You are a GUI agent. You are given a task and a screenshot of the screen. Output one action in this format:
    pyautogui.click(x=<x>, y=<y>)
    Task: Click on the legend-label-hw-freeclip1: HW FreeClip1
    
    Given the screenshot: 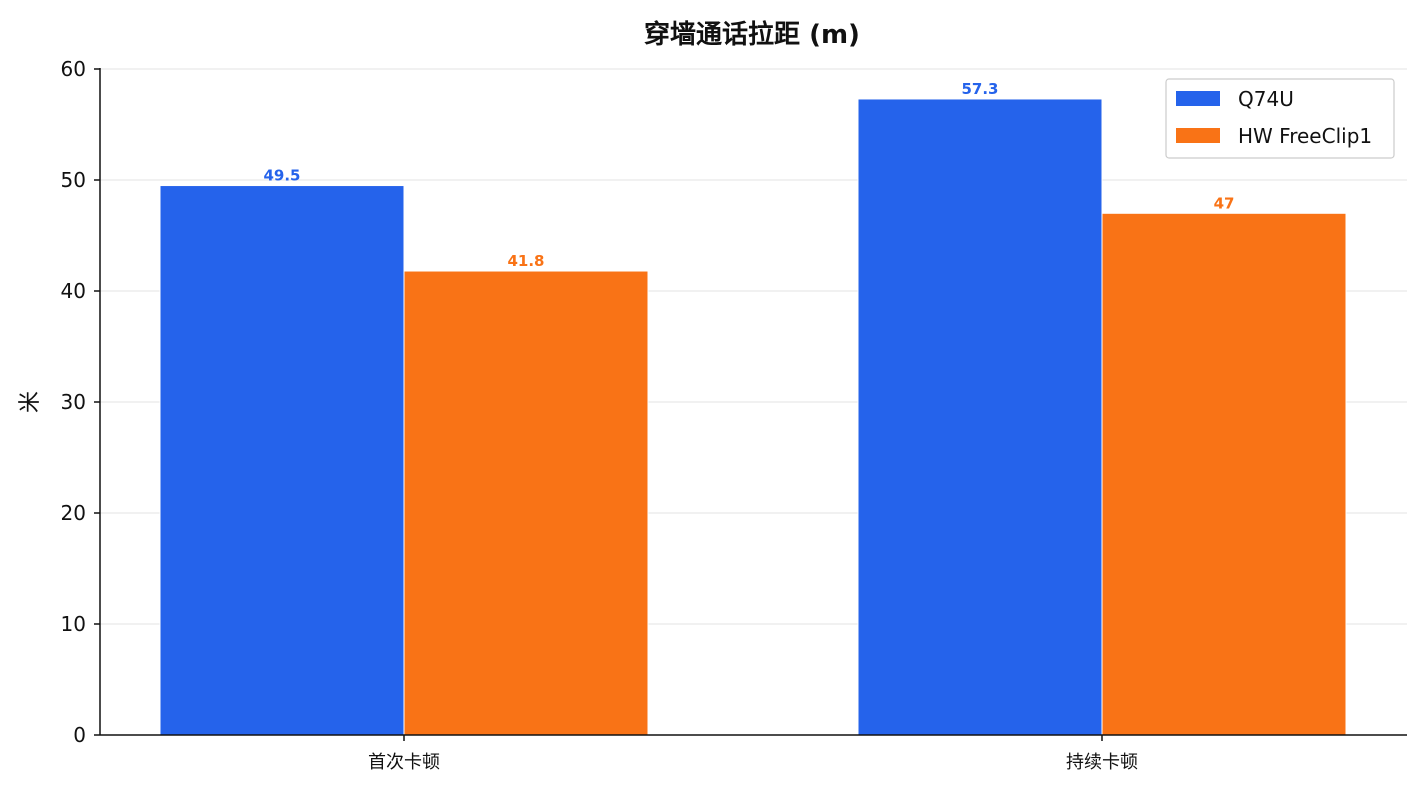 What is the action you would take?
    pyautogui.click(x=1305, y=136)
    